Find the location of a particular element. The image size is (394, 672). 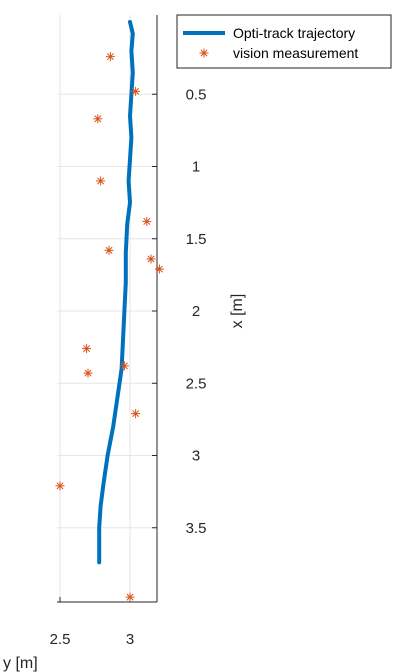

tick-label-x: 2.5 is located at coordinates (196, 383).